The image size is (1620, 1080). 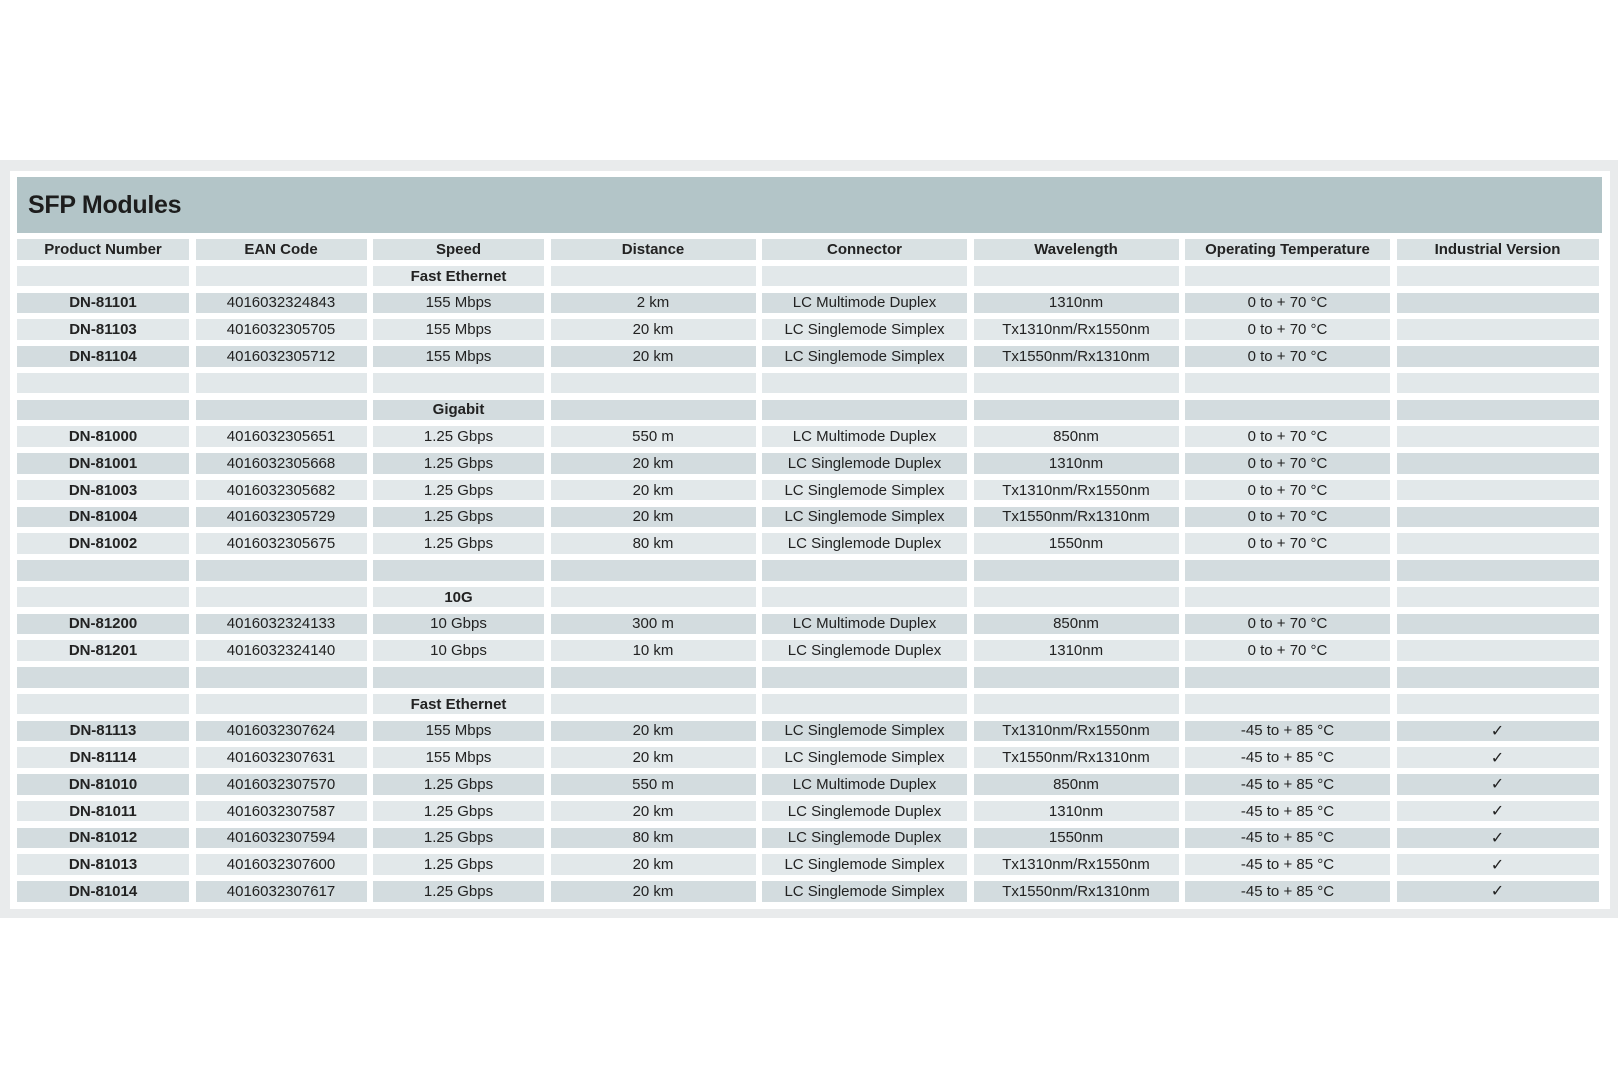 What do you see at coordinates (458, 704) in the screenshot?
I see `section-label: Fast Ethernet` at bounding box center [458, 704].